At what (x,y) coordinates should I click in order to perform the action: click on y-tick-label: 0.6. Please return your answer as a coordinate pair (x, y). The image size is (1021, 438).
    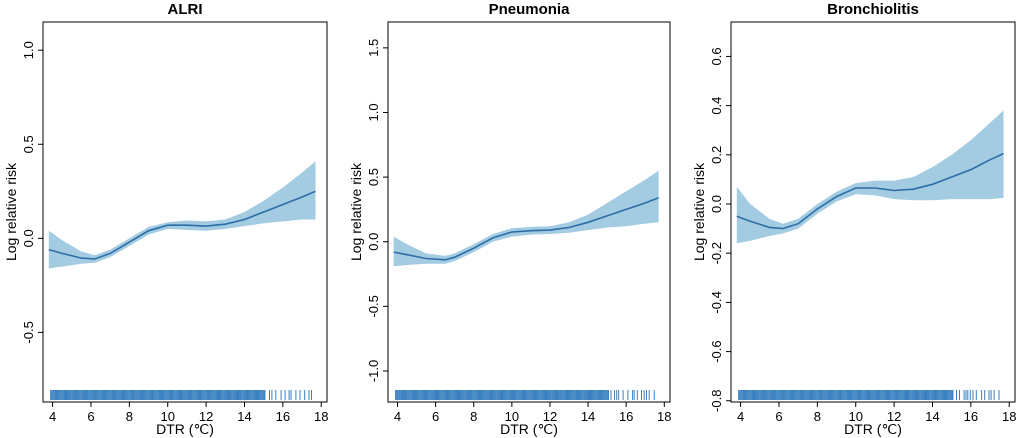
    Looking at the image, I should click on (716, 56).